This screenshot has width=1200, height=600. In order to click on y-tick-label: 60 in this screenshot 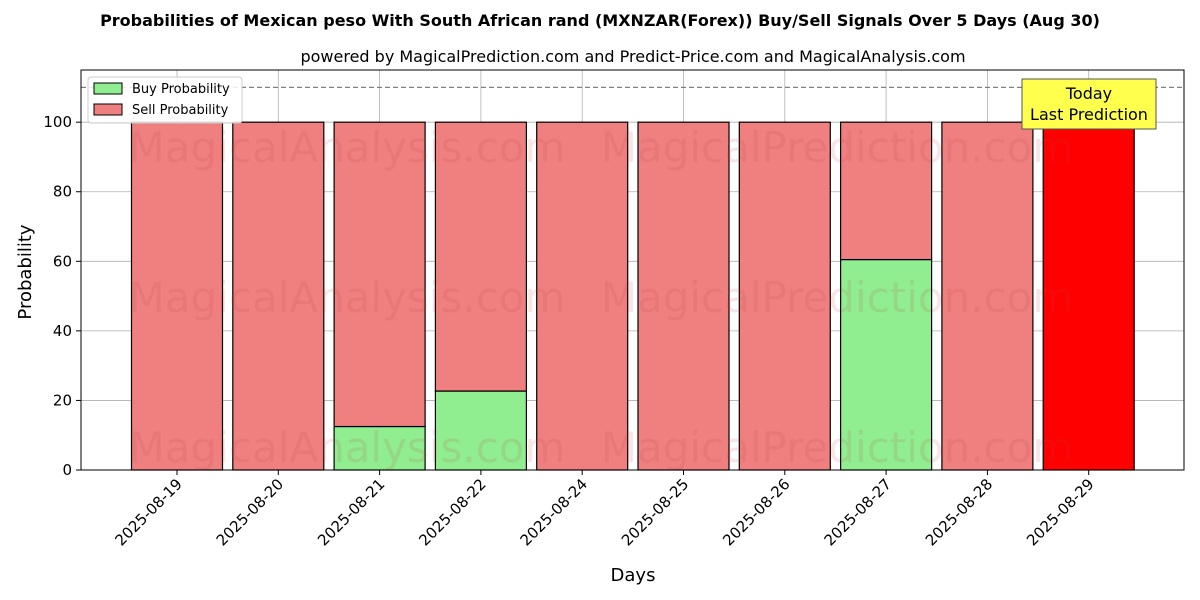, I will do `click(62, 261)`.